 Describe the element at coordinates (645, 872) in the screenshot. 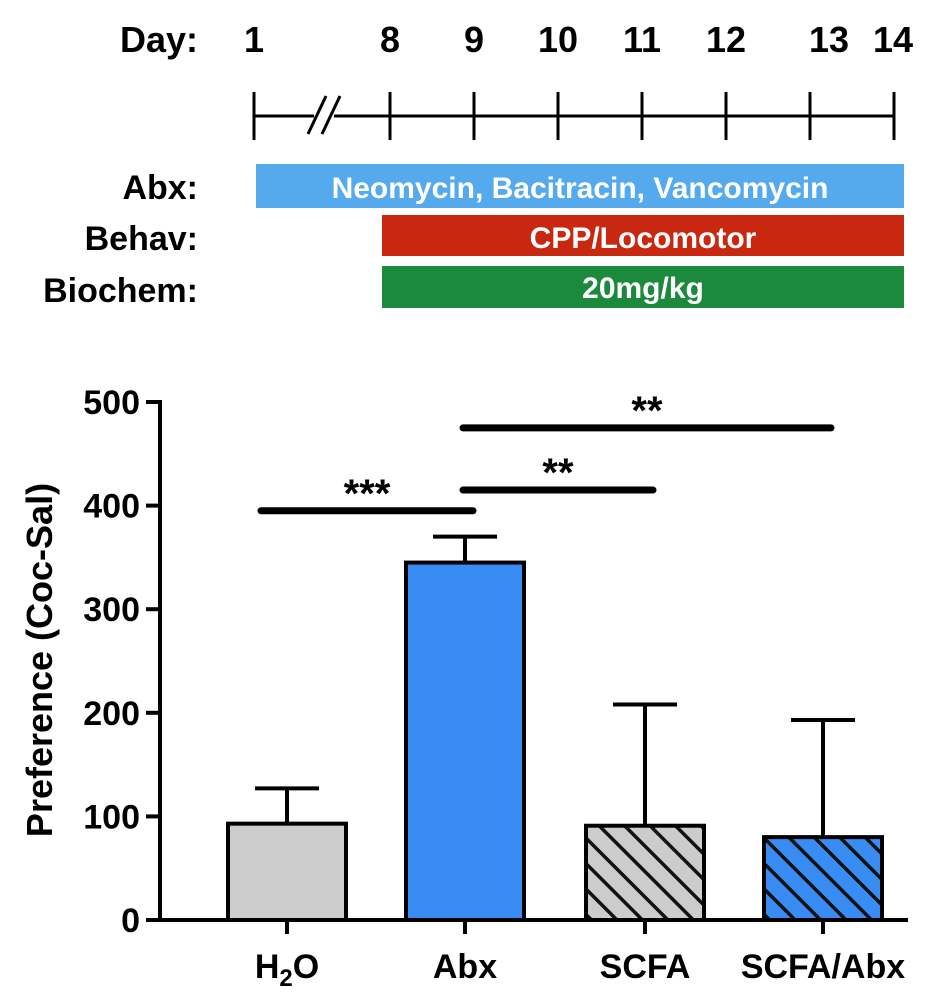

I see `bar-scfa` at that location.